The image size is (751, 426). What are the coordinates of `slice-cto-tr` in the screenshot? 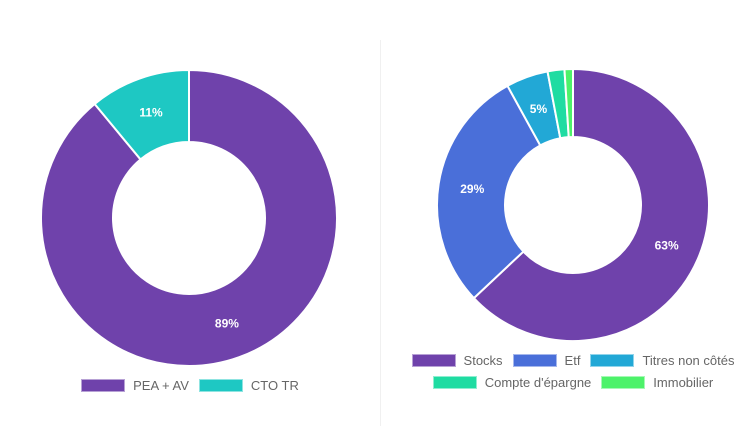 It's located at (141, 115).